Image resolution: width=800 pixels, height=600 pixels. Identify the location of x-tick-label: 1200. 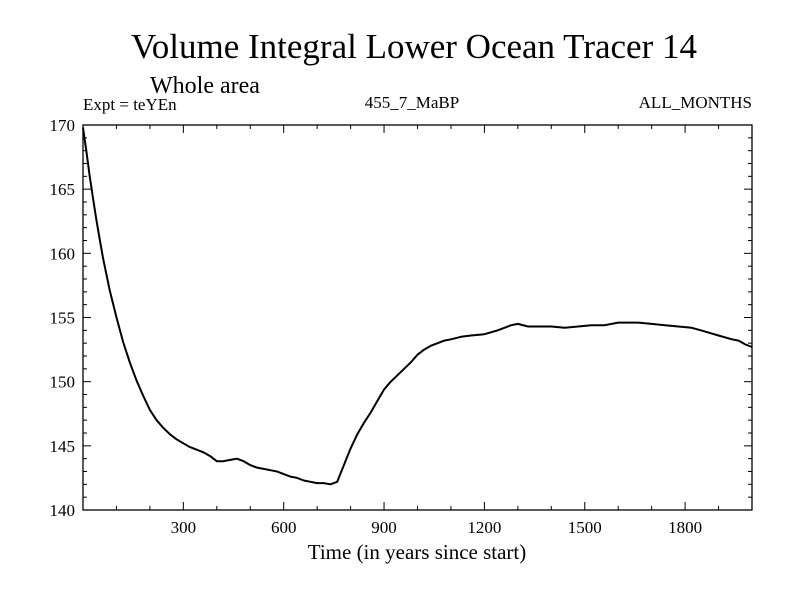
(484, 527).